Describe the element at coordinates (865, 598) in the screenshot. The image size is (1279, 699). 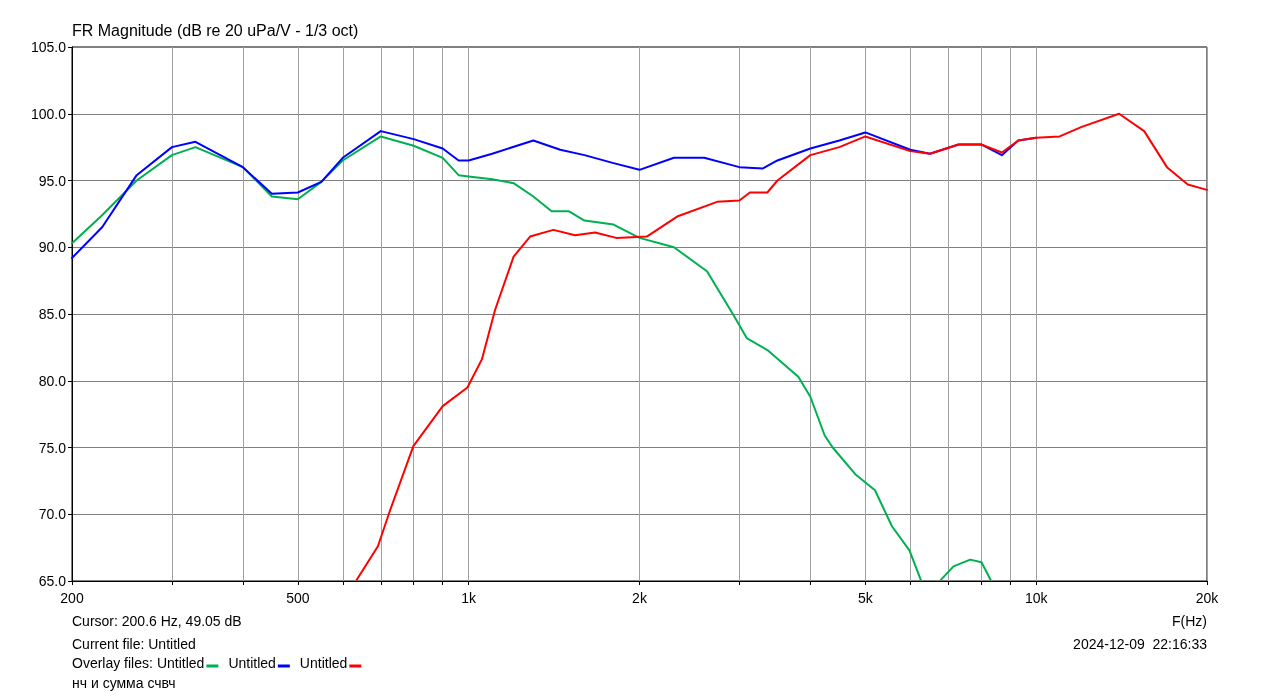
I see `x-tick-label: 5k` at that location.